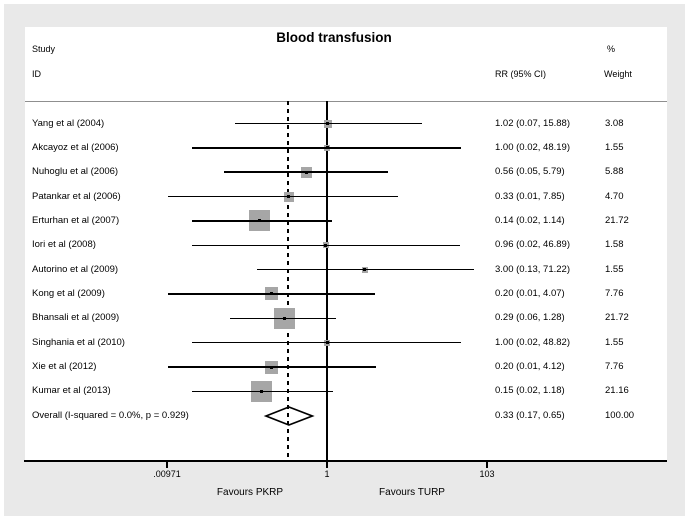  What do you see at coordinates (611, 49) in the screenshot?
I see `header-percent: %` at bounding box center [611, 49].